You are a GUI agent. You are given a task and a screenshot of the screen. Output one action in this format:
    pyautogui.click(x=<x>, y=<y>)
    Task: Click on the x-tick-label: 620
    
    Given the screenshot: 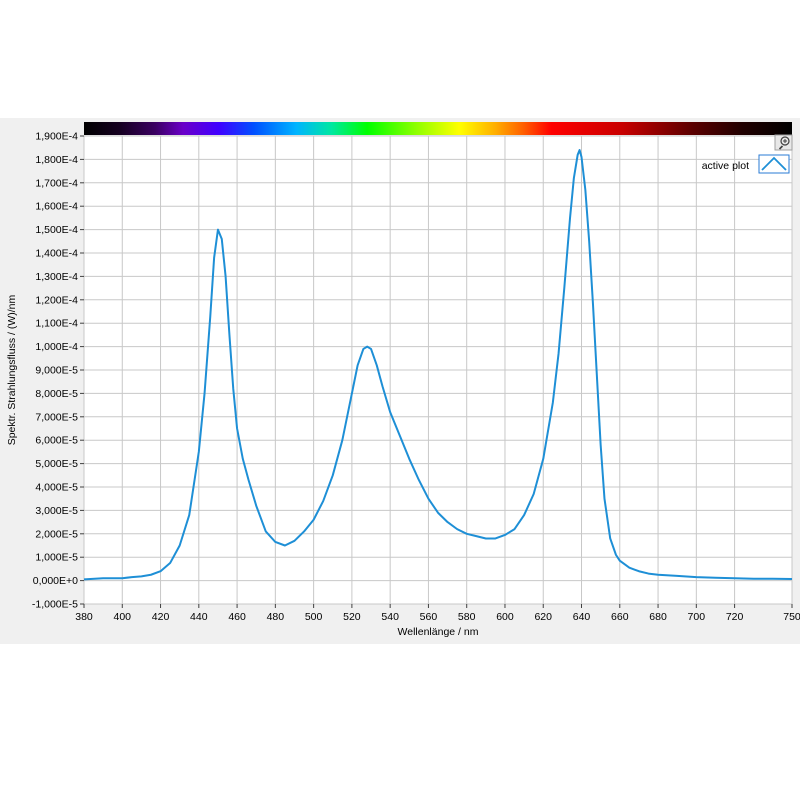 What is the action you would take?
    pyautogui.click(x=543, y=617)
    